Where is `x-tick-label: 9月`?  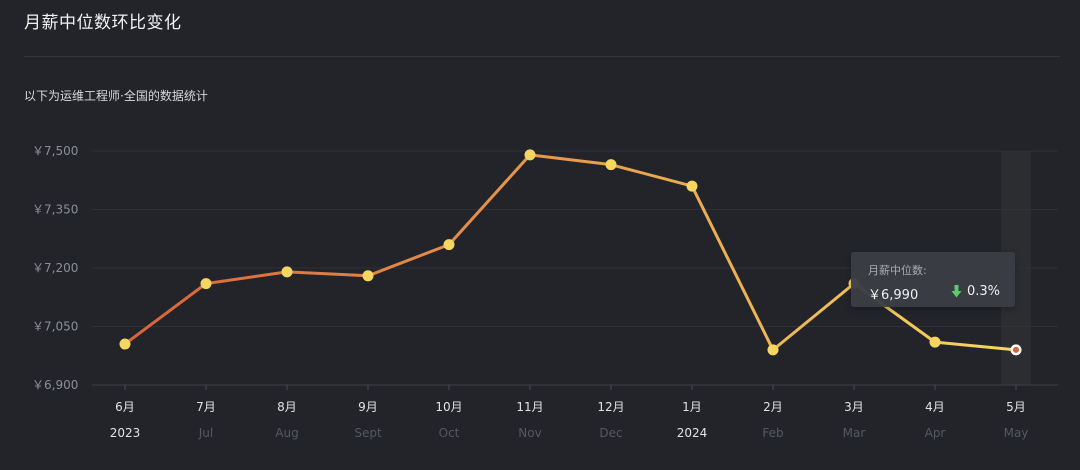
x-tick-label: 9月 is located at coordinates (368, 407).